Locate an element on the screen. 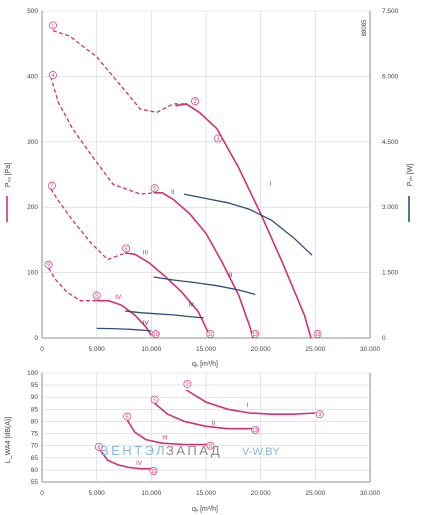  top-y2-tick-label: 4.500 is located at coordinates (390, 142).